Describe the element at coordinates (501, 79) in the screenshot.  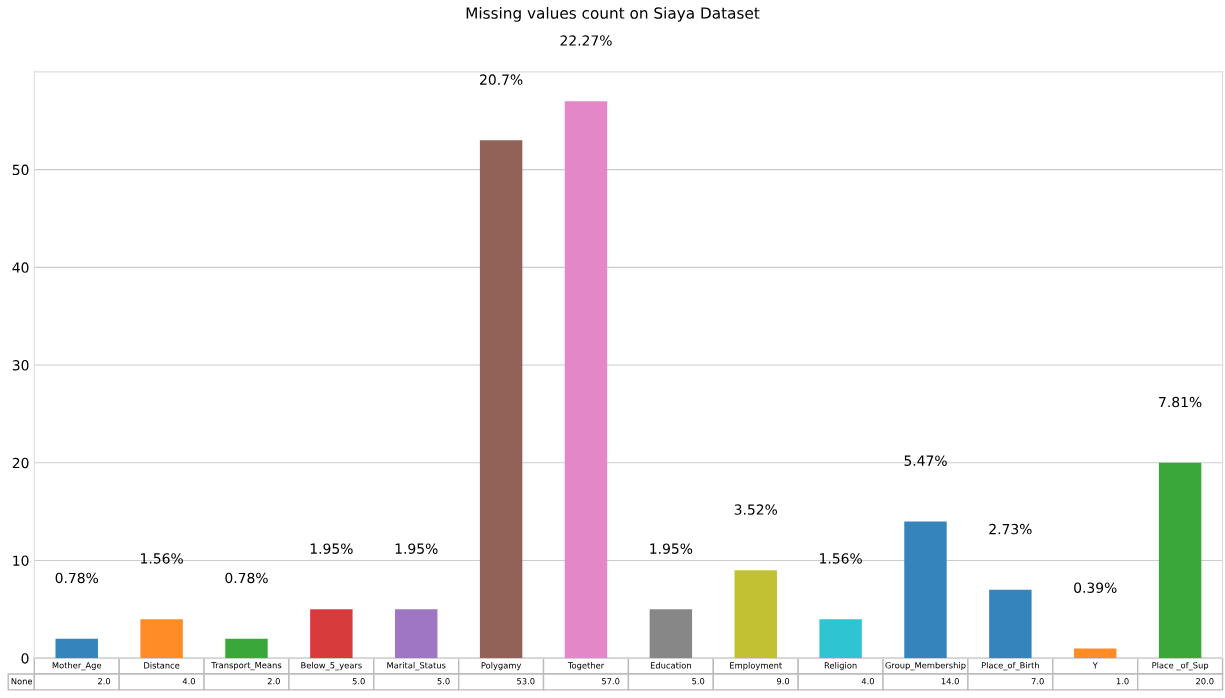
I see `annotation: 20.7%` at that location.